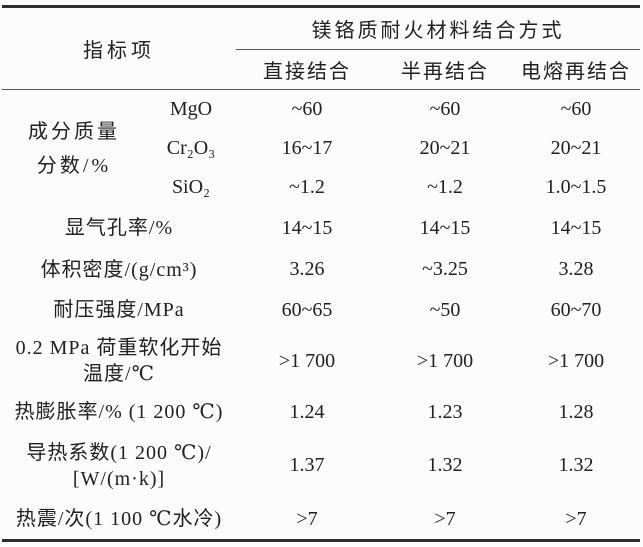 The image size is (643, 547). What do you see at coordinates (321, 519) in the screenshot?
I see `table-row-thermal-shock: 热震/次(1 100 ℃水冷) >7 >7 >7` at bounding box center [321, 519].